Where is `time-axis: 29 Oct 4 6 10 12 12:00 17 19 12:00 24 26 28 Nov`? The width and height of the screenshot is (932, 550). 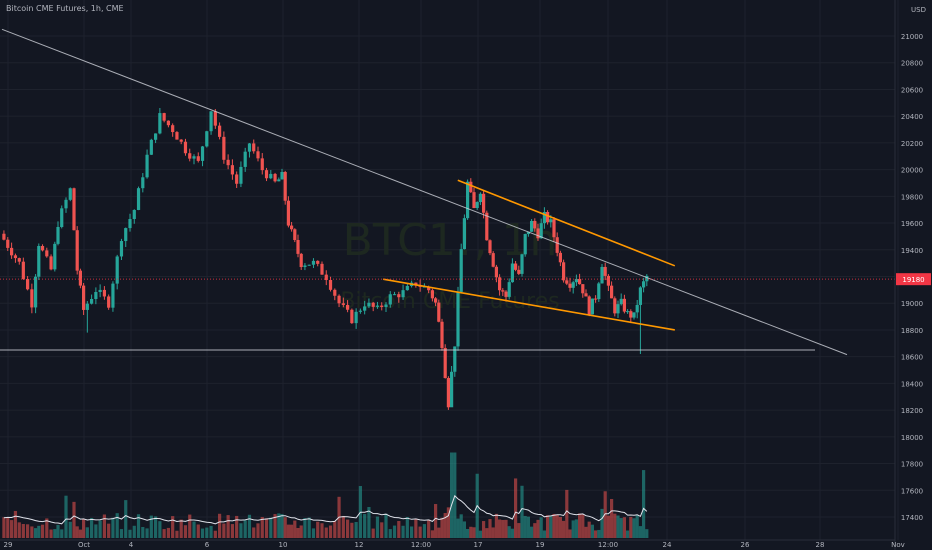
time-axis: 29 Oct 4 6 10 12 12:00 17 19 12:00 24 26 28 Nov is located at coordinates (452, 544).